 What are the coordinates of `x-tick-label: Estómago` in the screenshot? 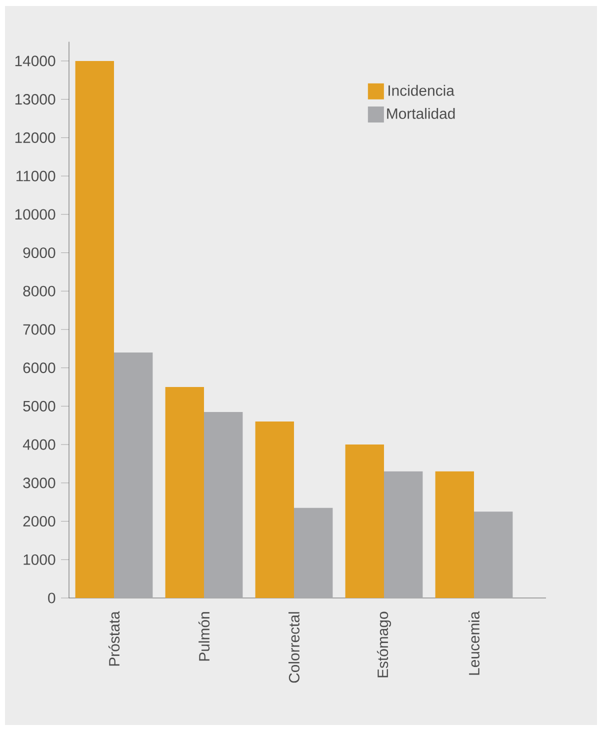 It's located at (384, 645).